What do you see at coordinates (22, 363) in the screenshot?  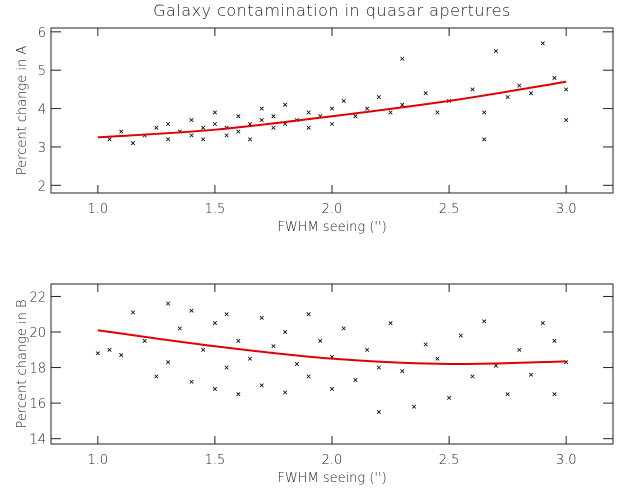 I see `y-axis-label: Percent change in B` at bounding box center [22, 363].